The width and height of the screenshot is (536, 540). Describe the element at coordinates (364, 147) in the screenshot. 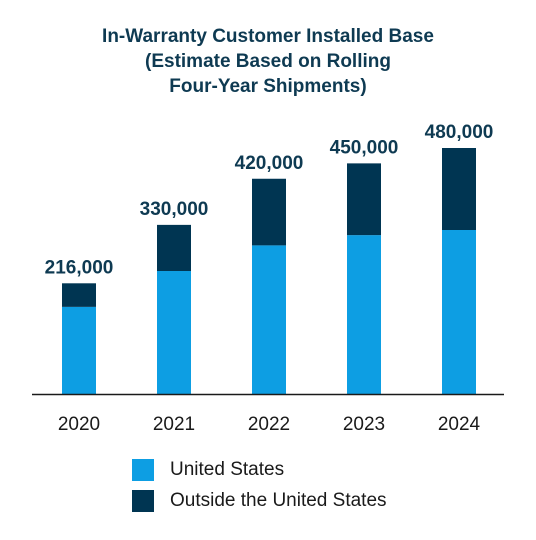

I see `total-label-2023: 450,000` at that location.